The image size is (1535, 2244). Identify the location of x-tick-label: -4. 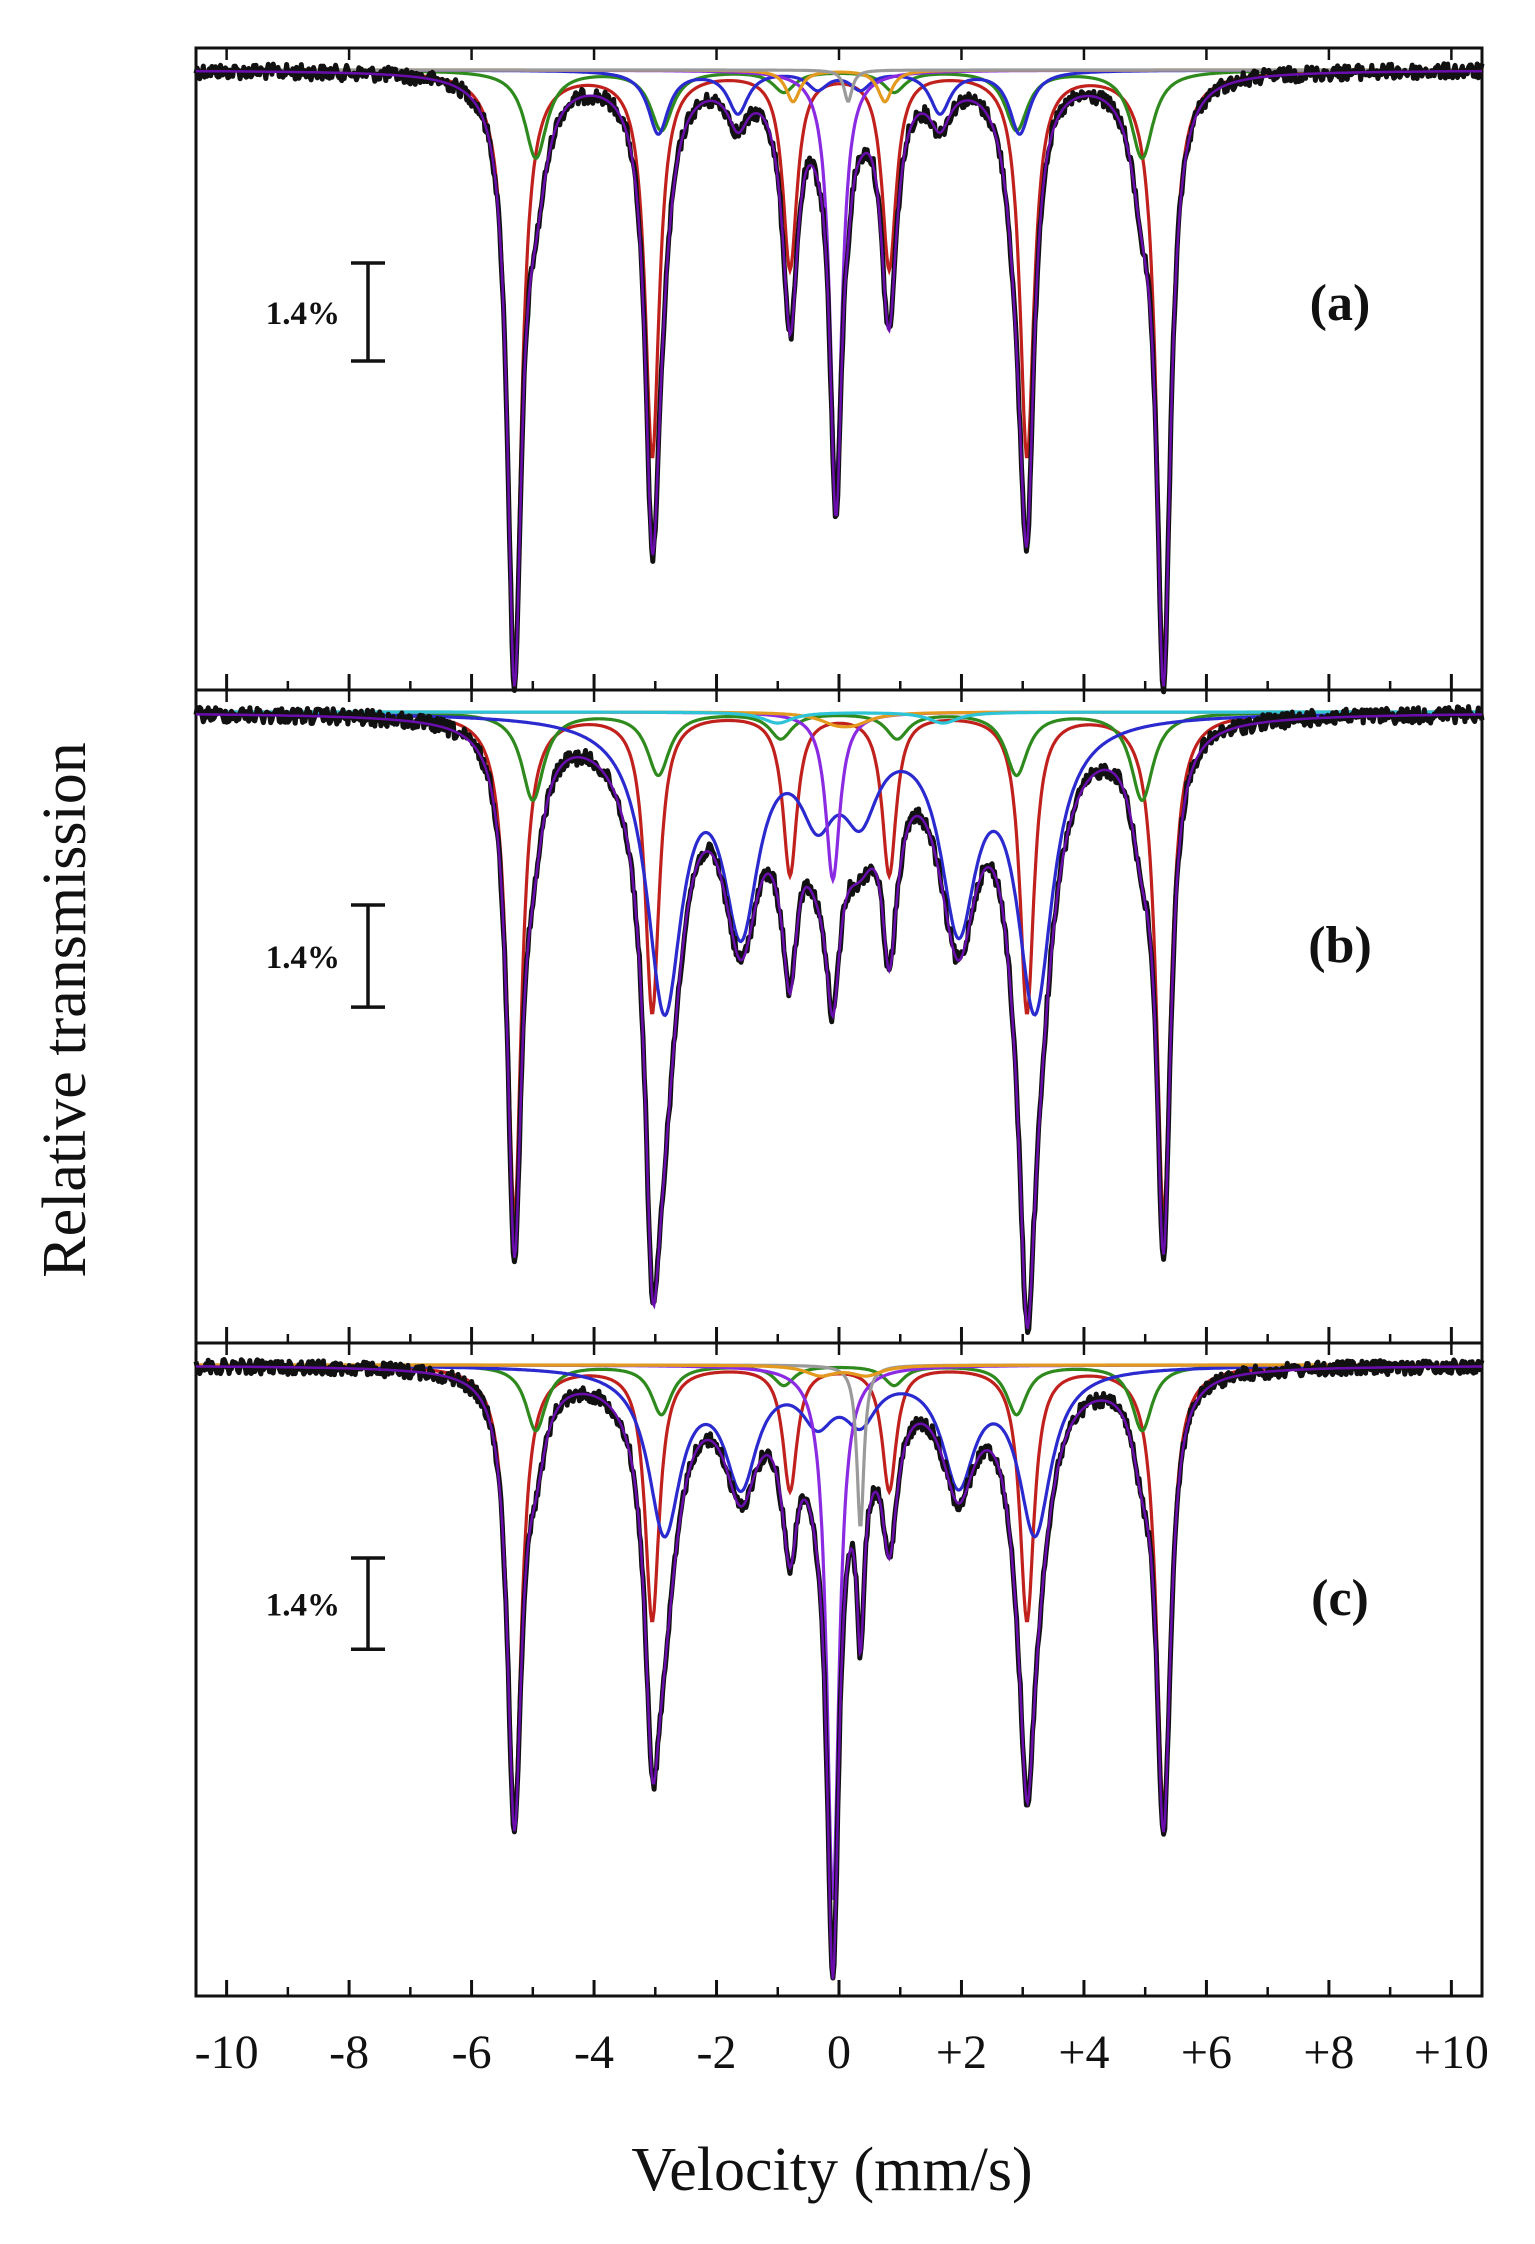
(594, 2052).